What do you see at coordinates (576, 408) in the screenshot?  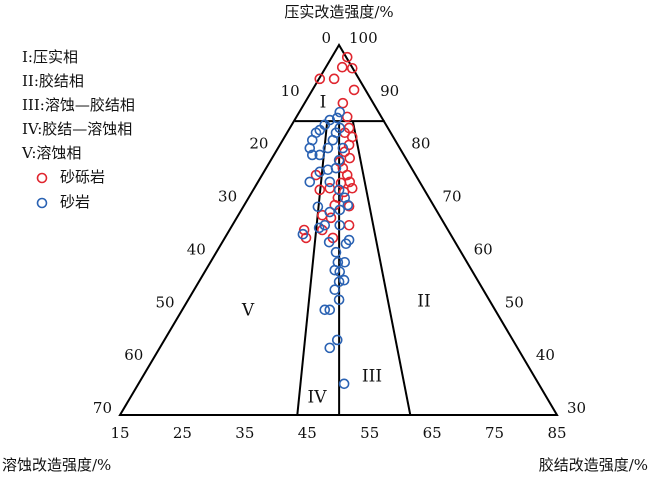 I see `right-tick-label: 30` at bounding box center [576, 408].